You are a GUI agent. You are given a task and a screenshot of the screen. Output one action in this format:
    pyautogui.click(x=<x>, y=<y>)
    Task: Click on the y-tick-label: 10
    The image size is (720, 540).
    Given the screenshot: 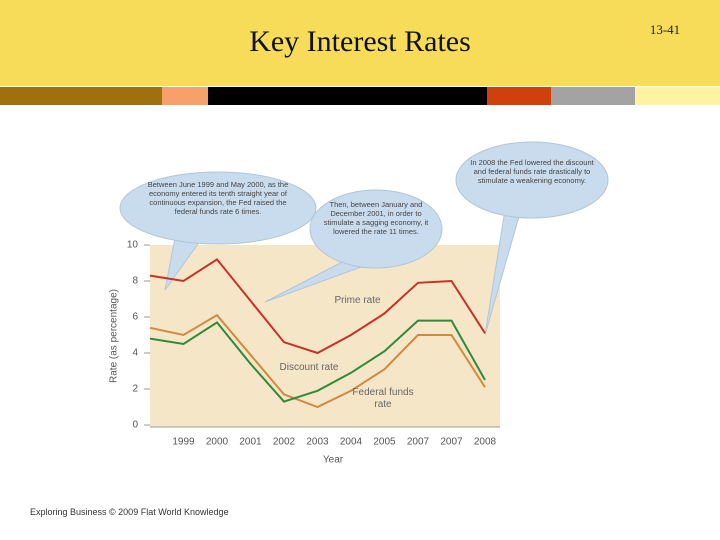 What is the action you would take?
    pyautogui.click(x=133, y=245)
    